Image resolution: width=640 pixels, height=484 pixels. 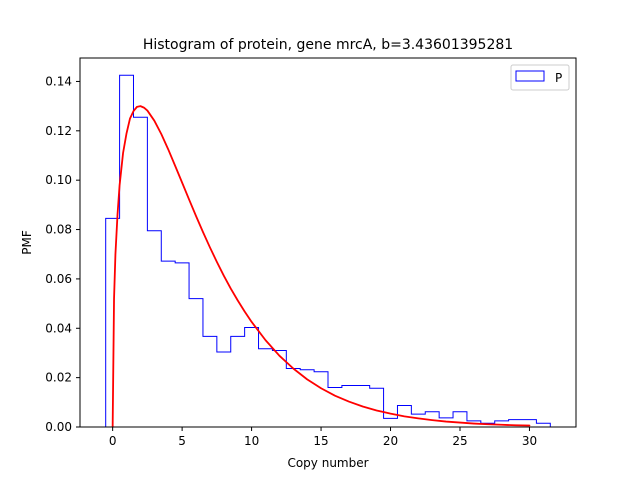 What do you see at coordinates (327, 463) in the screenshot?
I see `x-axis-label: Copy number` at bounding box center [327, 463].